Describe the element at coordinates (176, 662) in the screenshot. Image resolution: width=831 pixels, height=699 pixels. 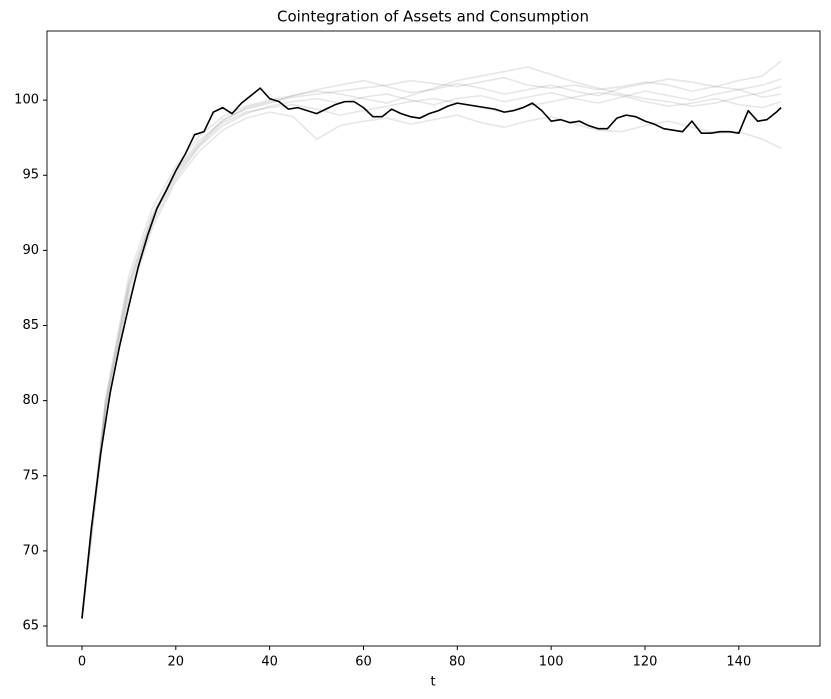
I see `x-tick-label: 20` at that location.